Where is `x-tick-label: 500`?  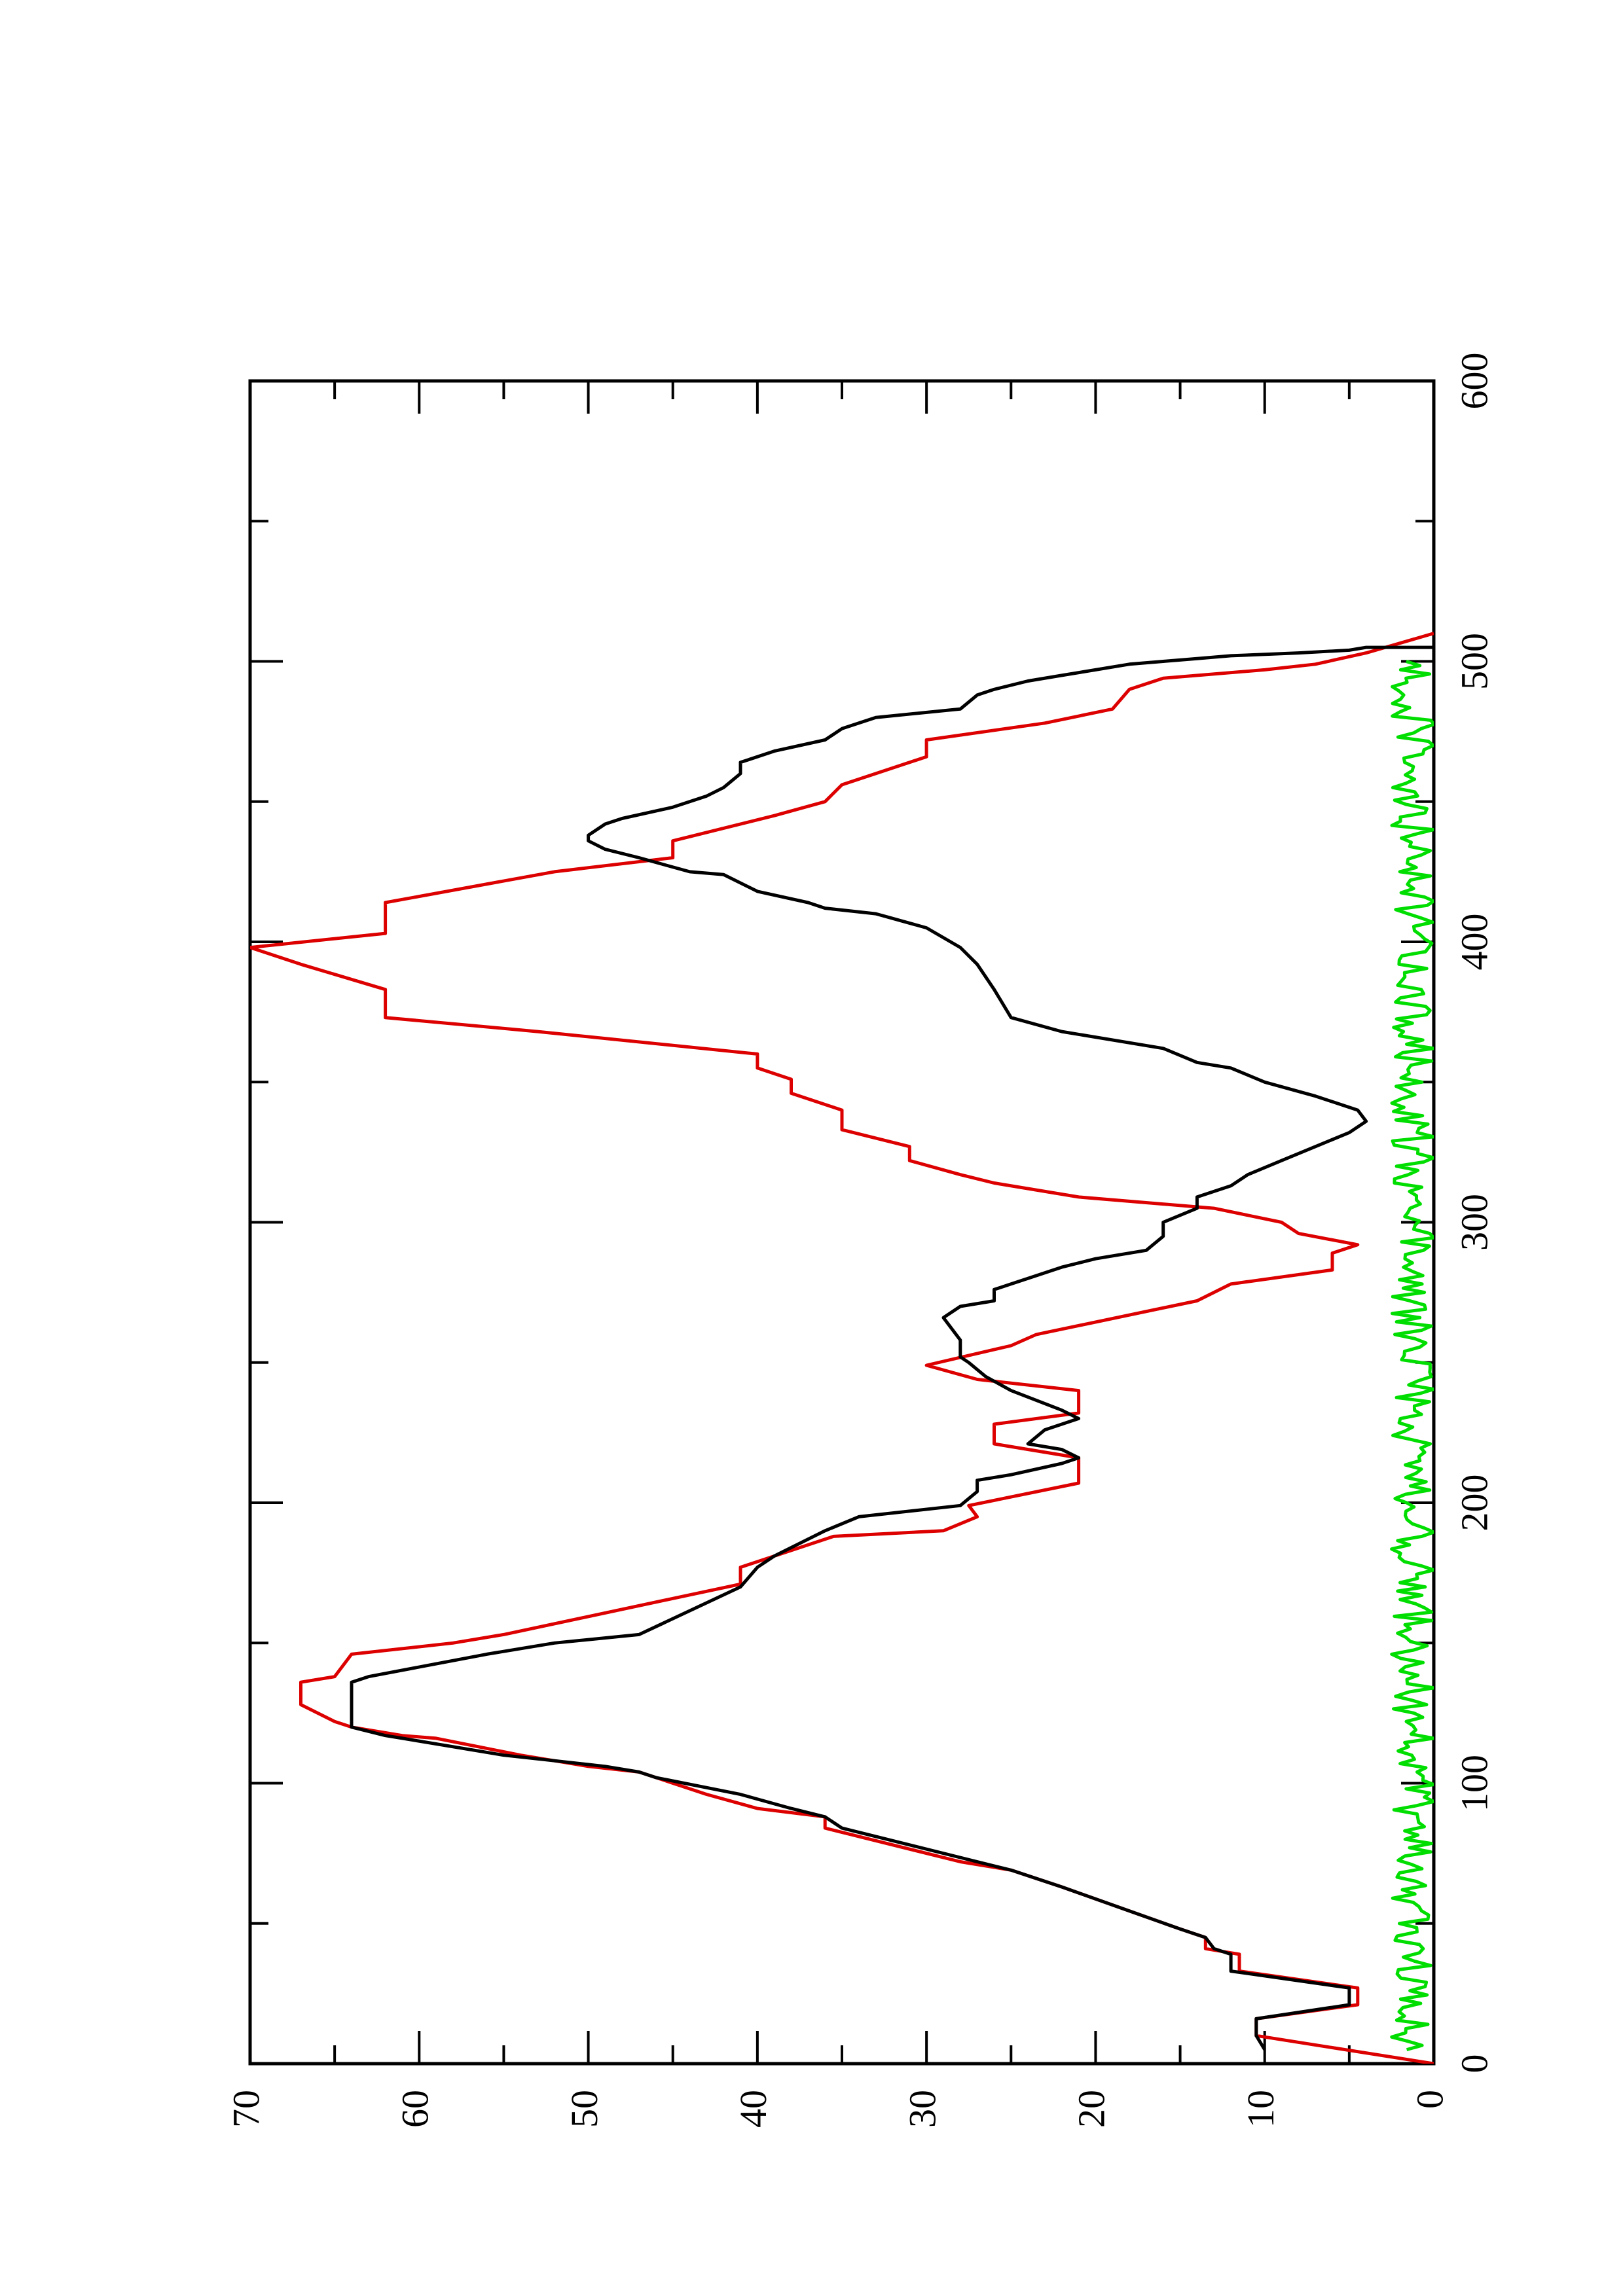
x-tick-label: 500 is located at coordinates (1474, 661).